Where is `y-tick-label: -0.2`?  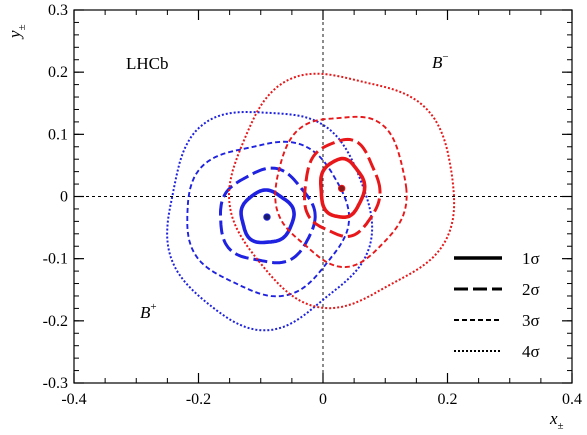
y-tick-label: -0.2 is located at coordinates (55, 321).